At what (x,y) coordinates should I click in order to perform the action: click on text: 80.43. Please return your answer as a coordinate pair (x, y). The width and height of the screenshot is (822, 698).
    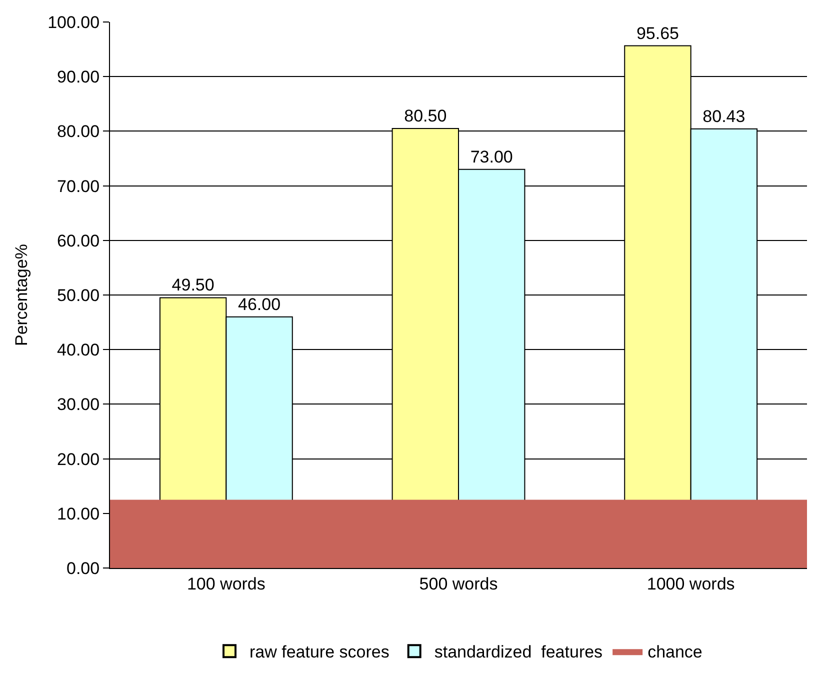
    Looking at the image, I should click on (724, 116).